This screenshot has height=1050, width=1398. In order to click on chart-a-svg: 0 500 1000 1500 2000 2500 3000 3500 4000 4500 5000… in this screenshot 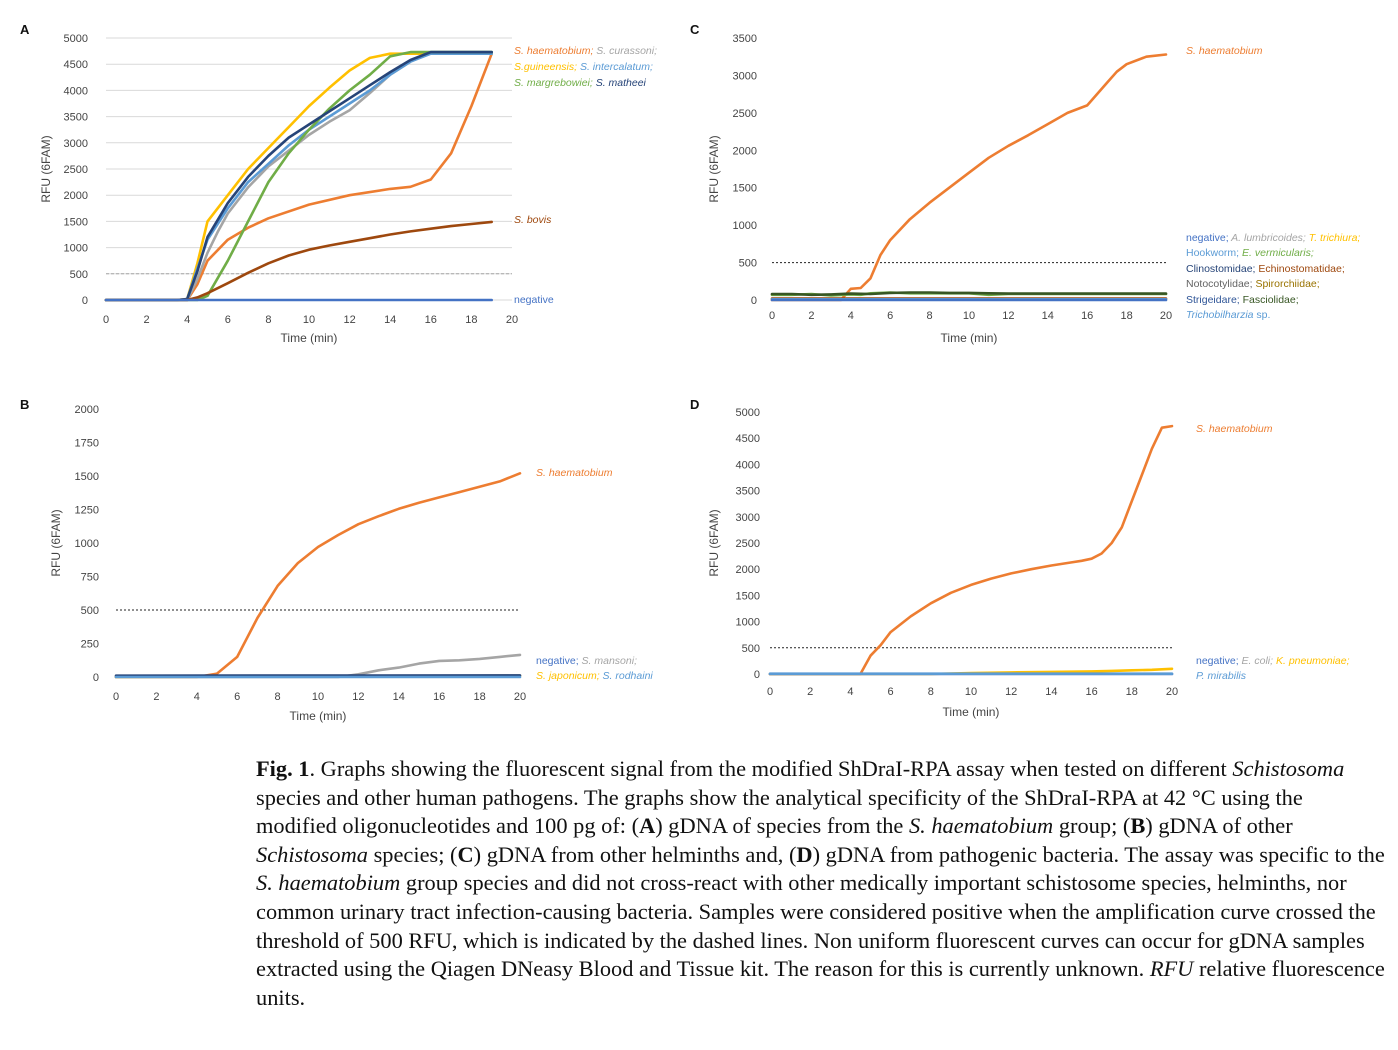, I will do `click(348, 189)`.